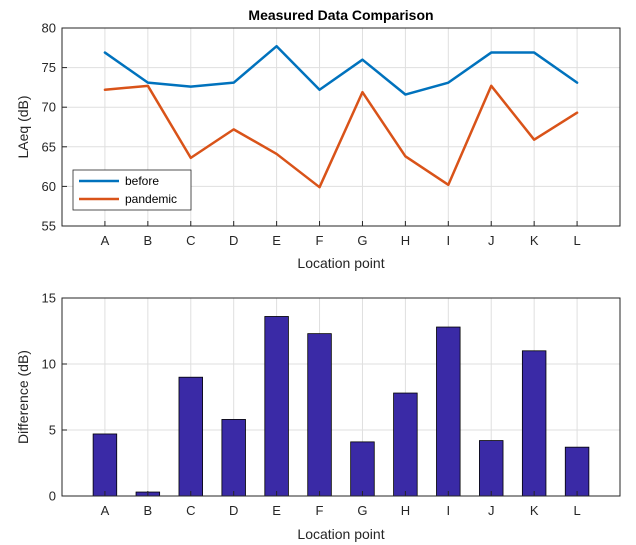 The height and width of the screenshot is (545, 636). What do you see at coordinates (49, 186) in the screenshot?
I see `y-tick-label: 60` at bounding box center [49, 186].